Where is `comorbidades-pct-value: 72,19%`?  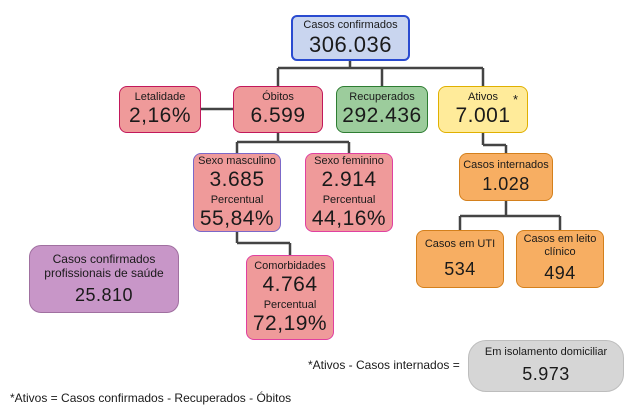
comorbidades-pct-value: 72,19% is located at coordinates (290, 323).